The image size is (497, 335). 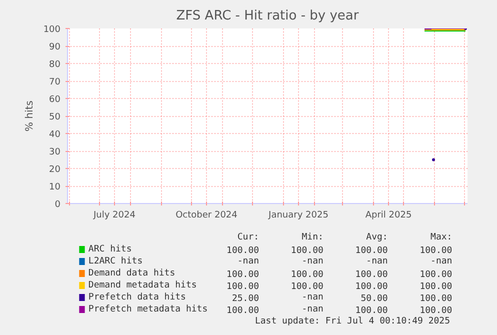 What do you see at coordinates (55, 100) in the screenshot?
I see `y-tick-label: 60` at bounding box center [55, 100].